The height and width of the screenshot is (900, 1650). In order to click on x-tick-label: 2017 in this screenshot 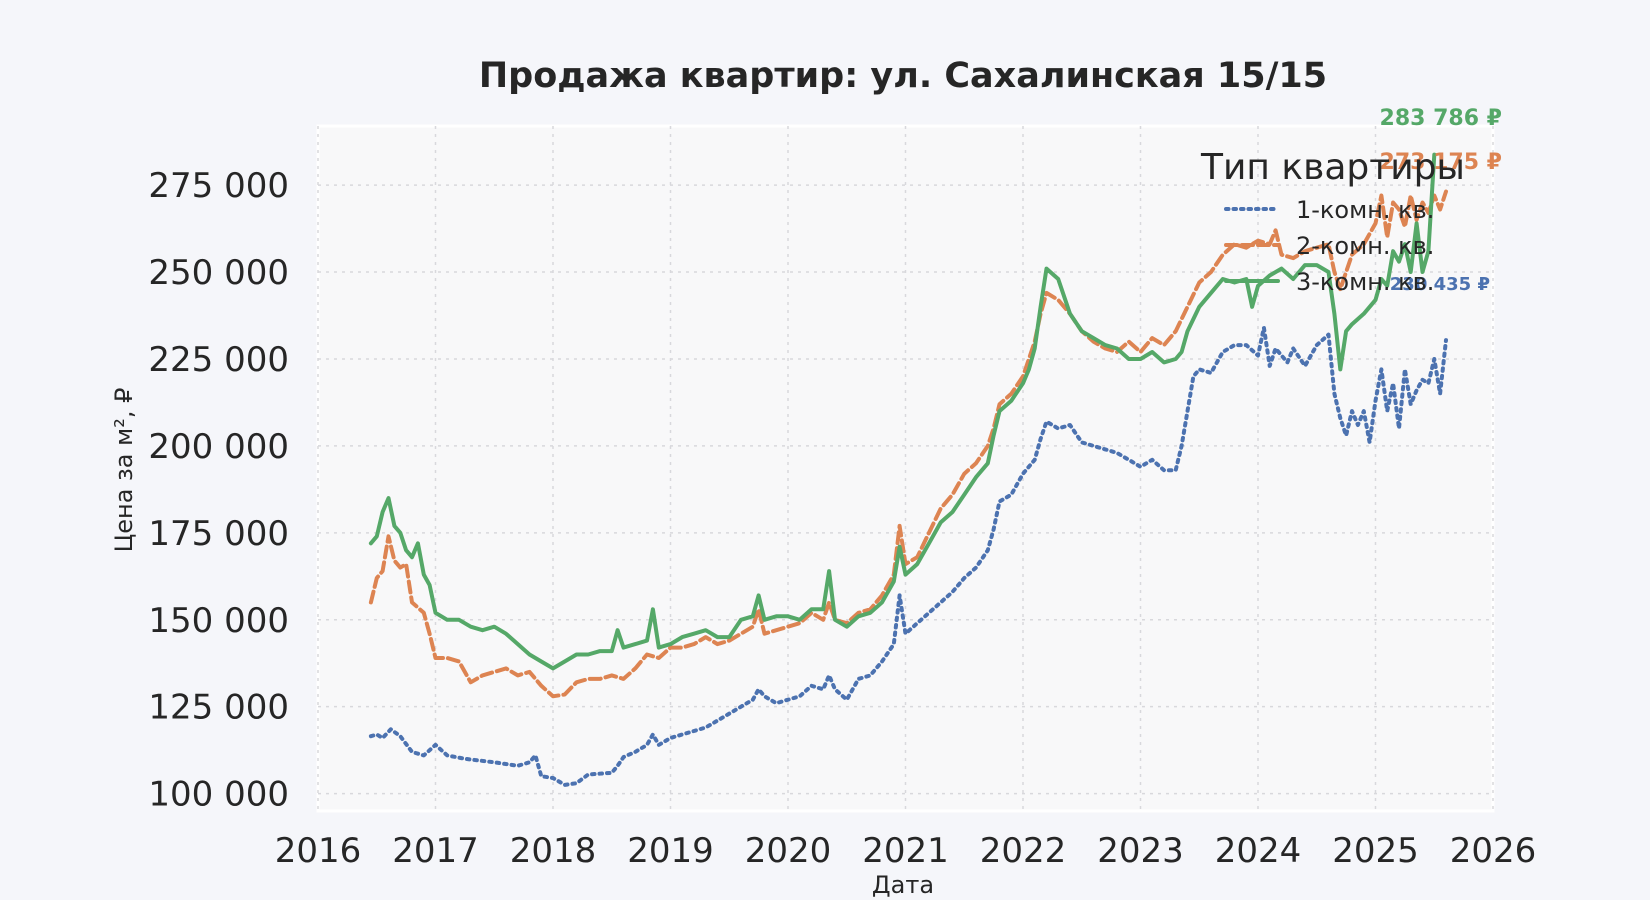, I will do `click(435, 851)`.